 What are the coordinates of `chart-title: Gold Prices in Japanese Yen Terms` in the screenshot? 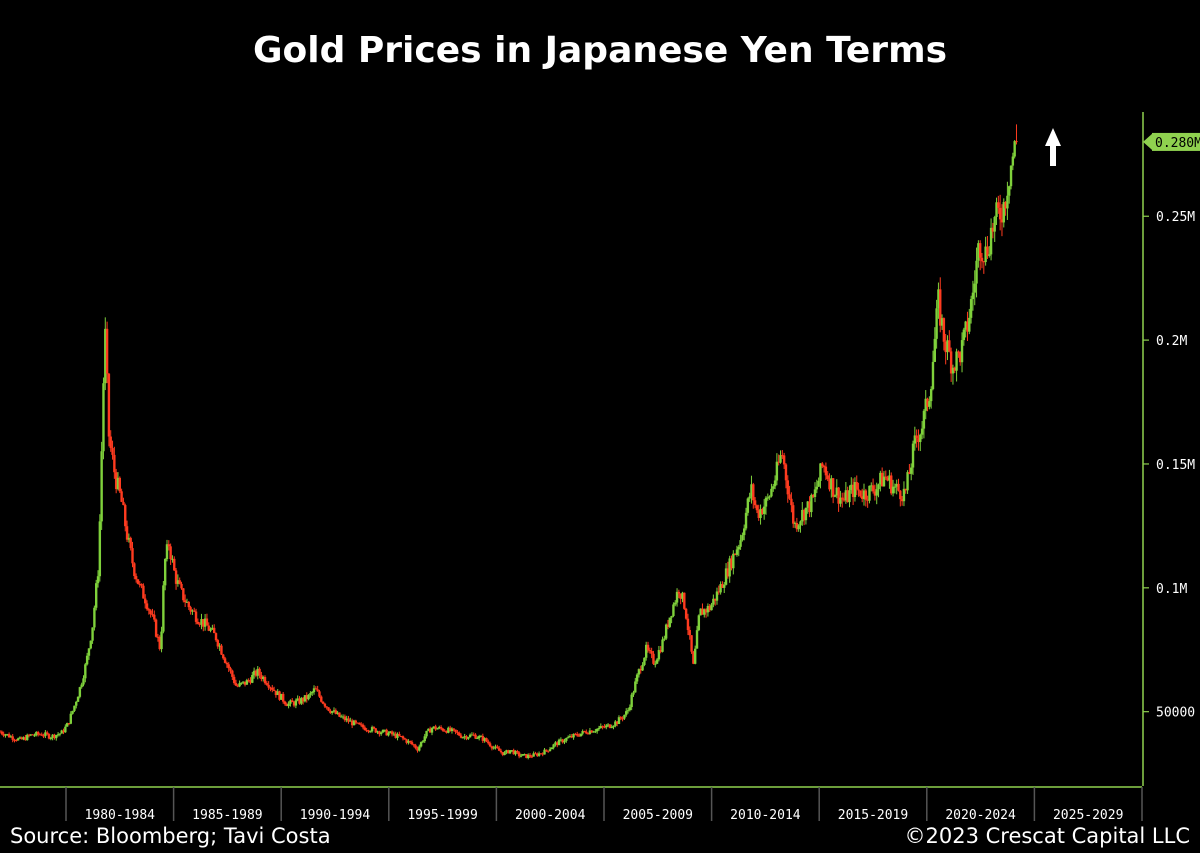 It's located at (600, 50).